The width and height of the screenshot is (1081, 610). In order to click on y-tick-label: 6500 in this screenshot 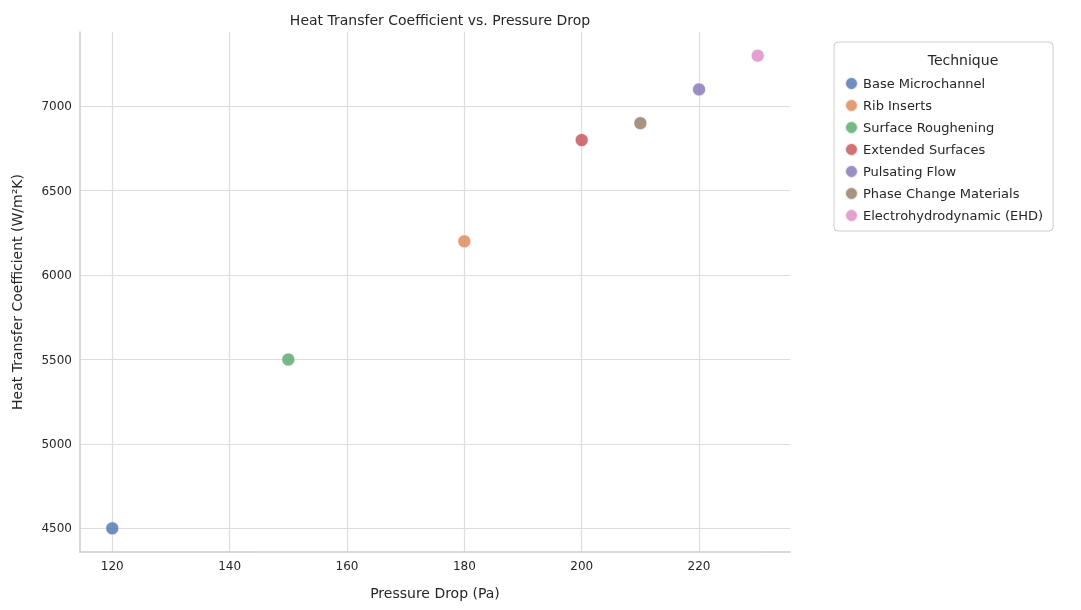, I will do `click(56, 190)`.